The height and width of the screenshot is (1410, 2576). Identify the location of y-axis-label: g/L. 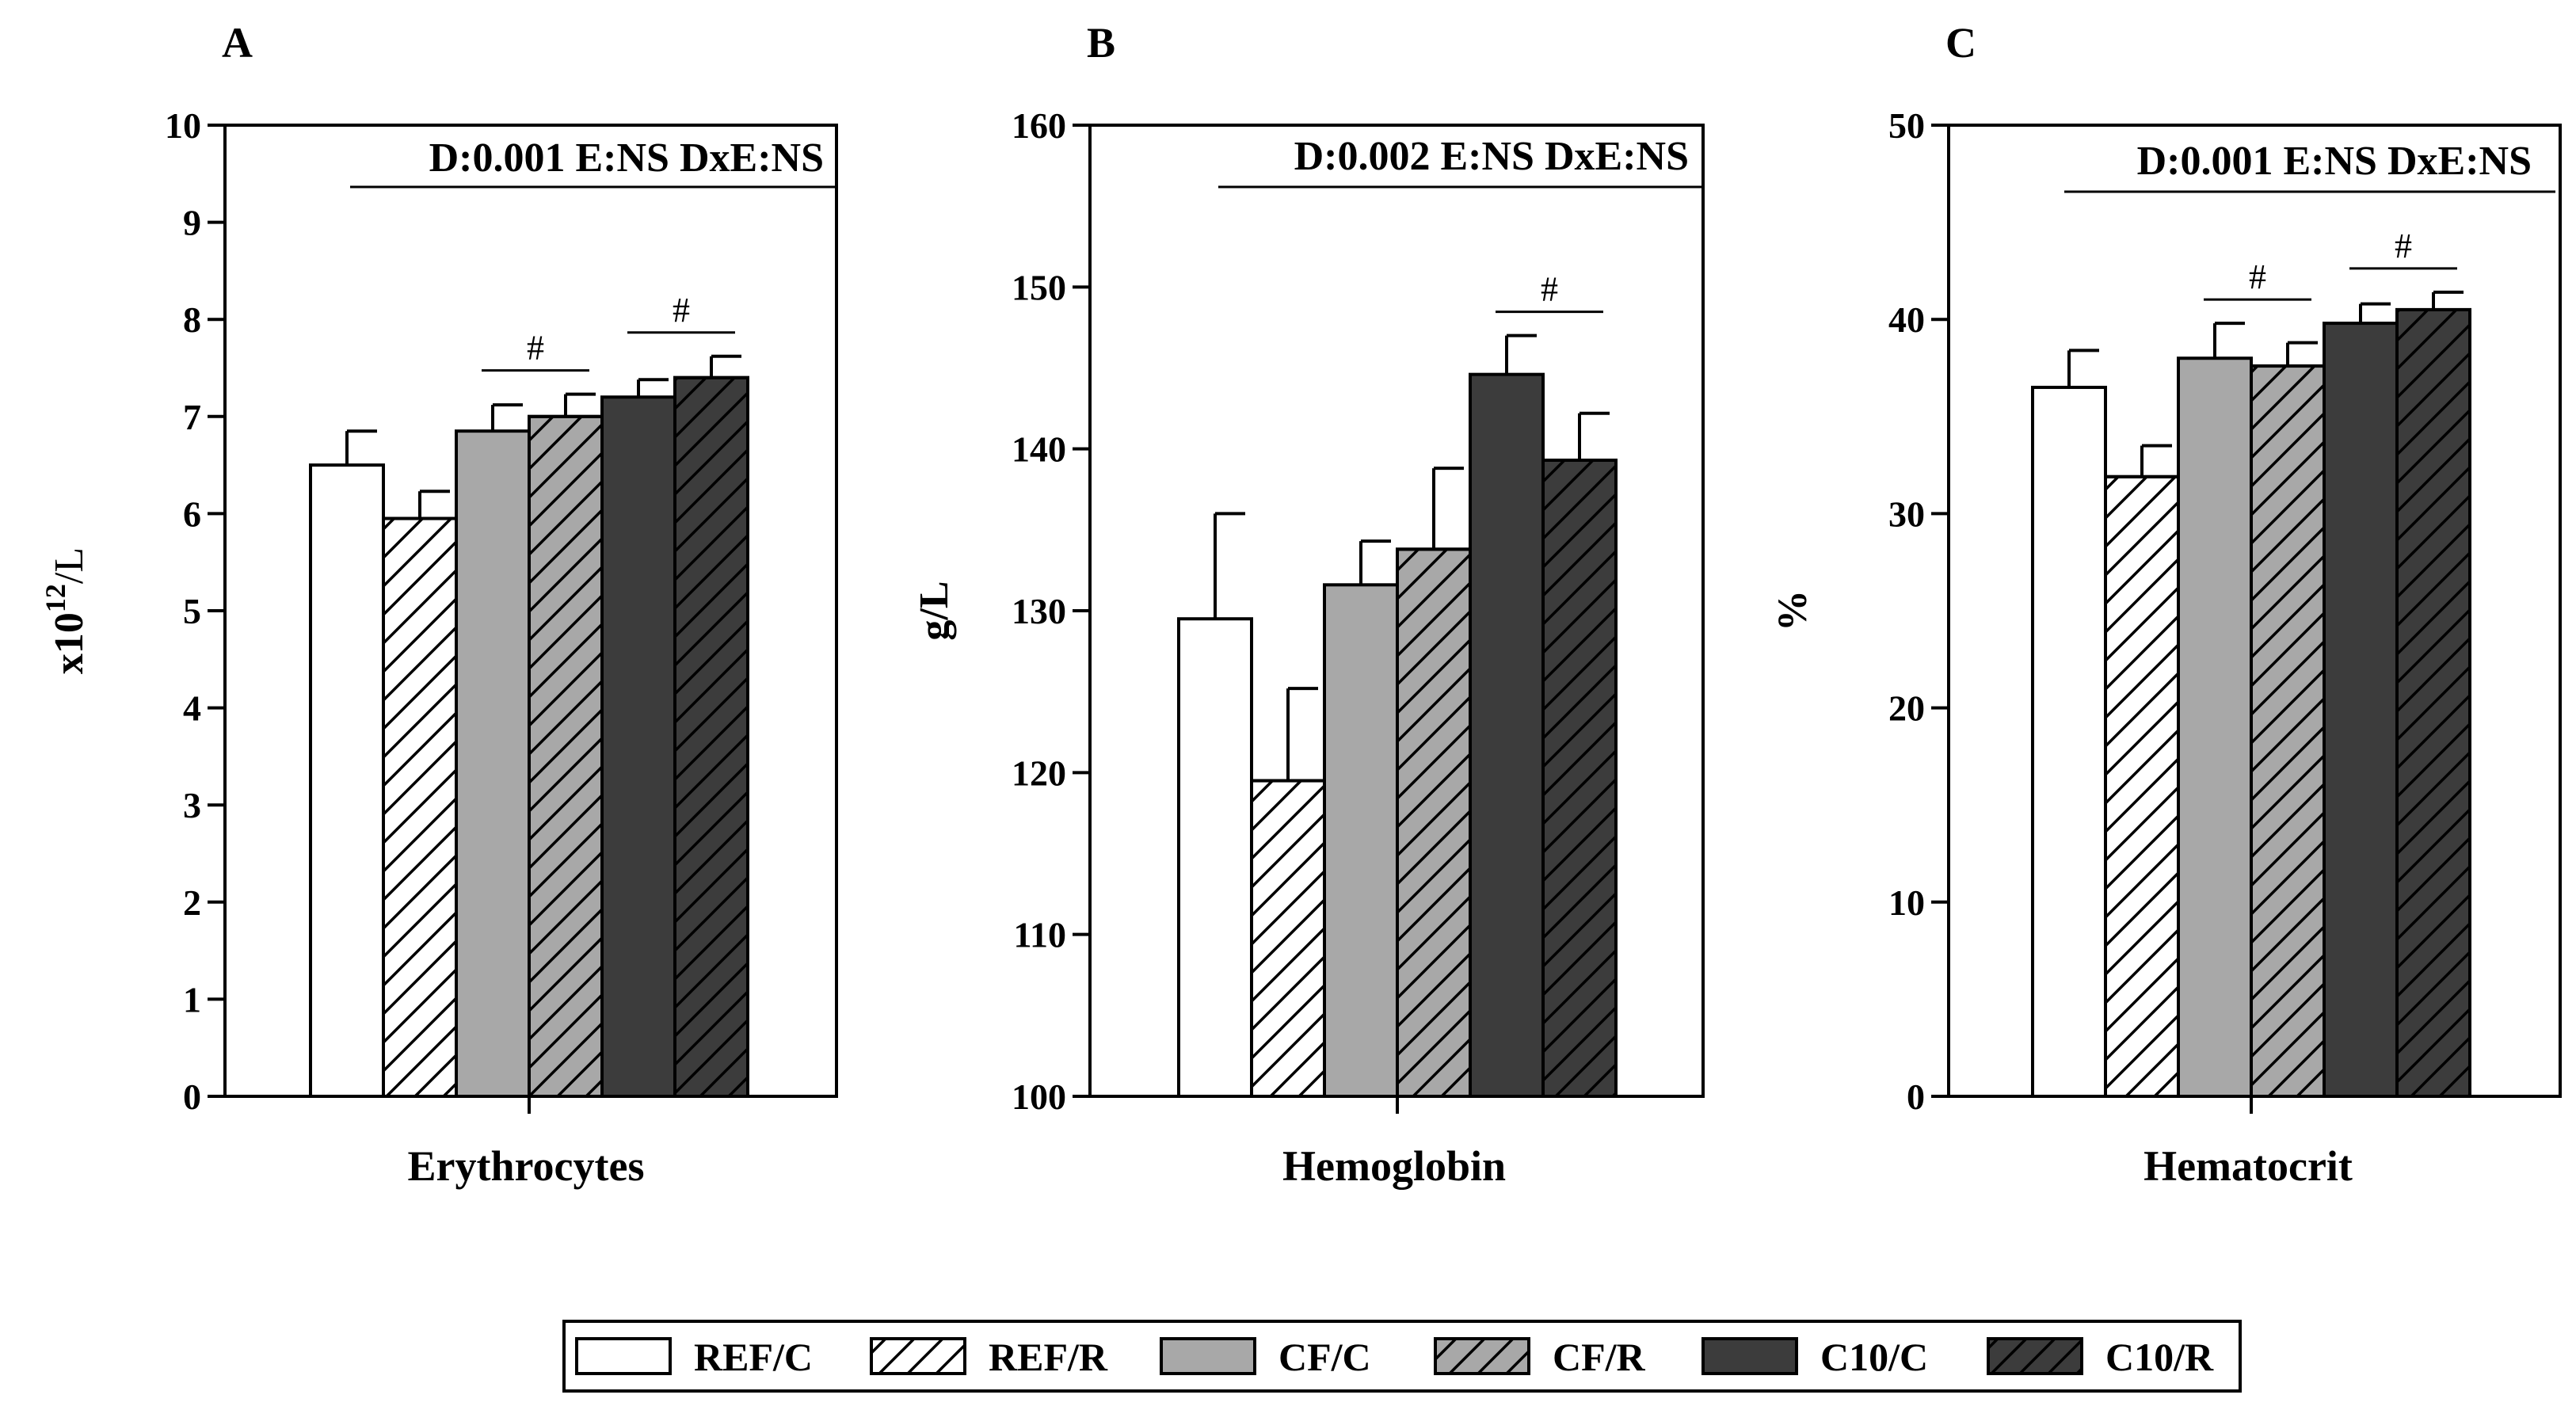
(935, 610).